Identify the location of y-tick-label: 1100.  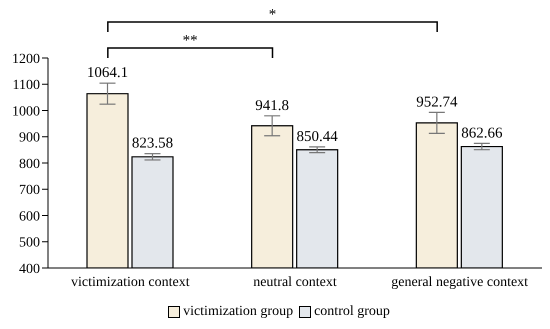
(26, 86).